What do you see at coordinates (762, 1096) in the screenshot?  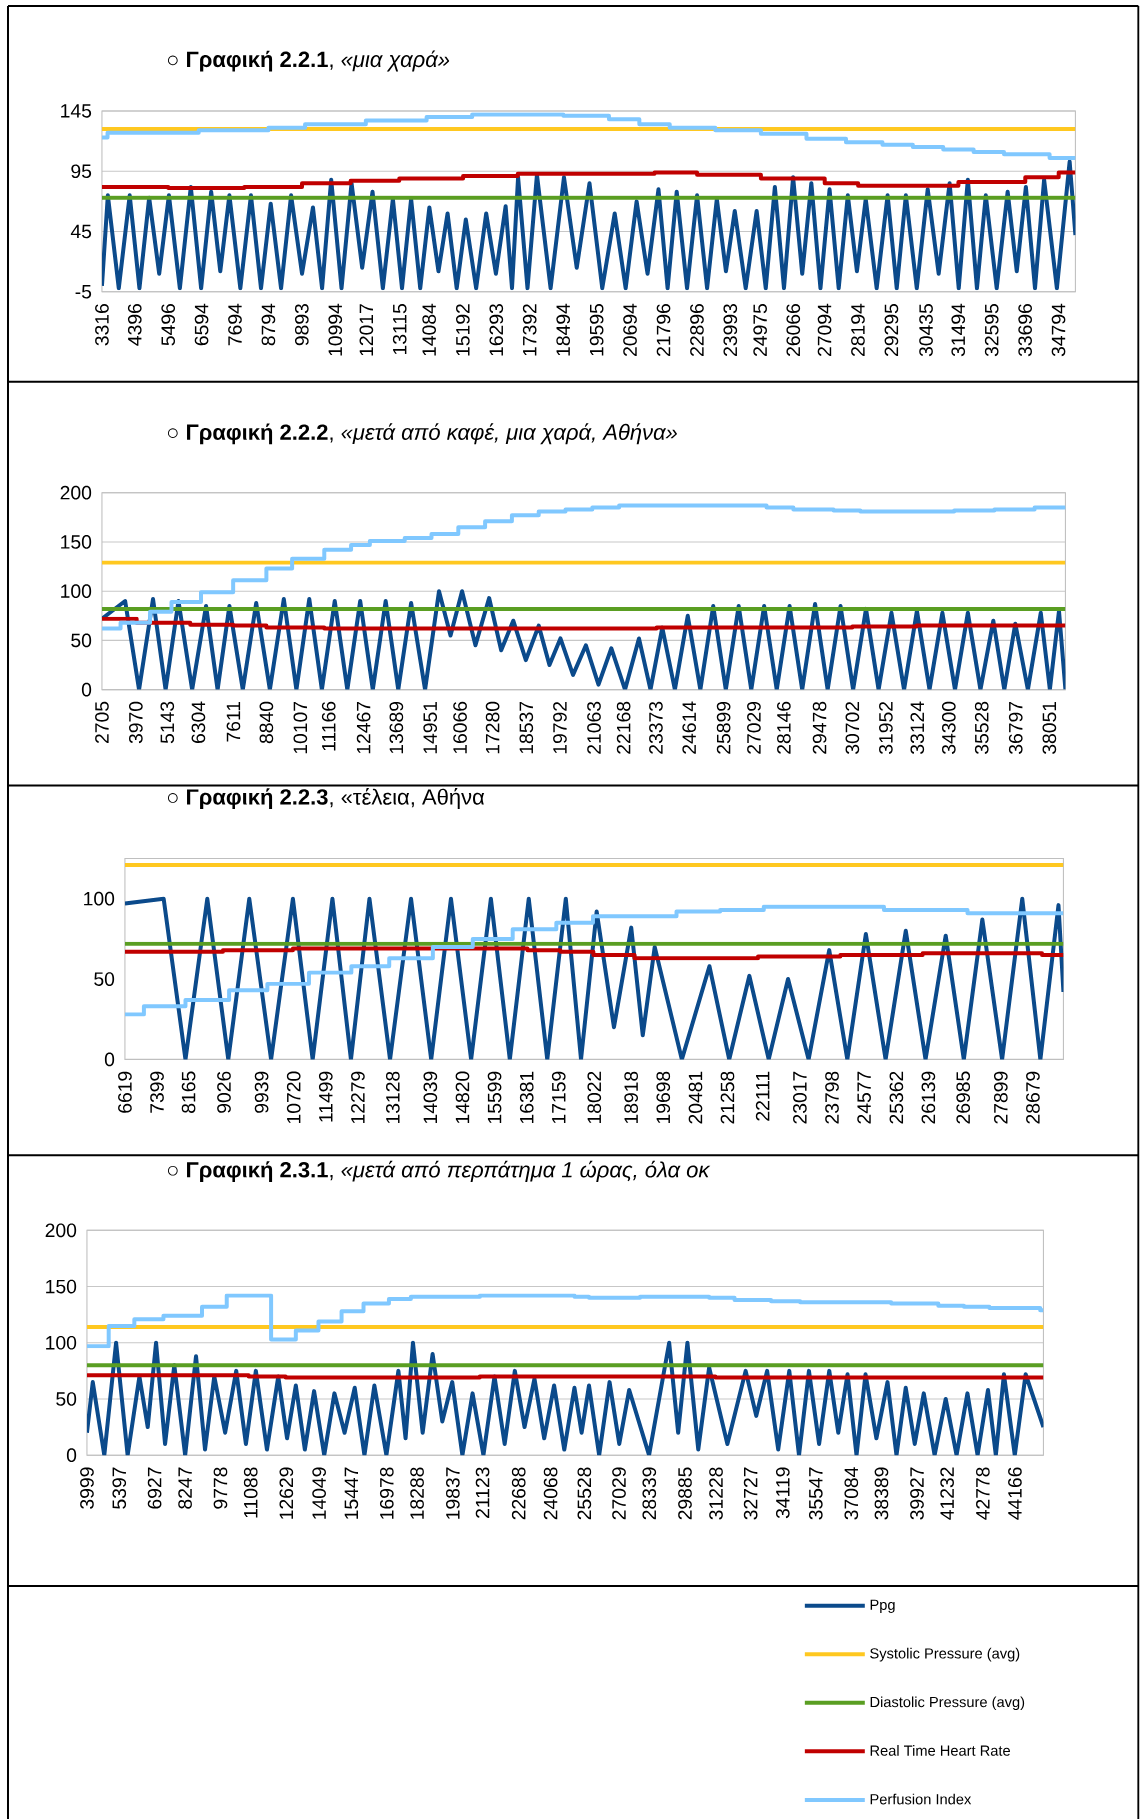 I see `x-tick-label: 22111` at bounding box center [762, 1096].